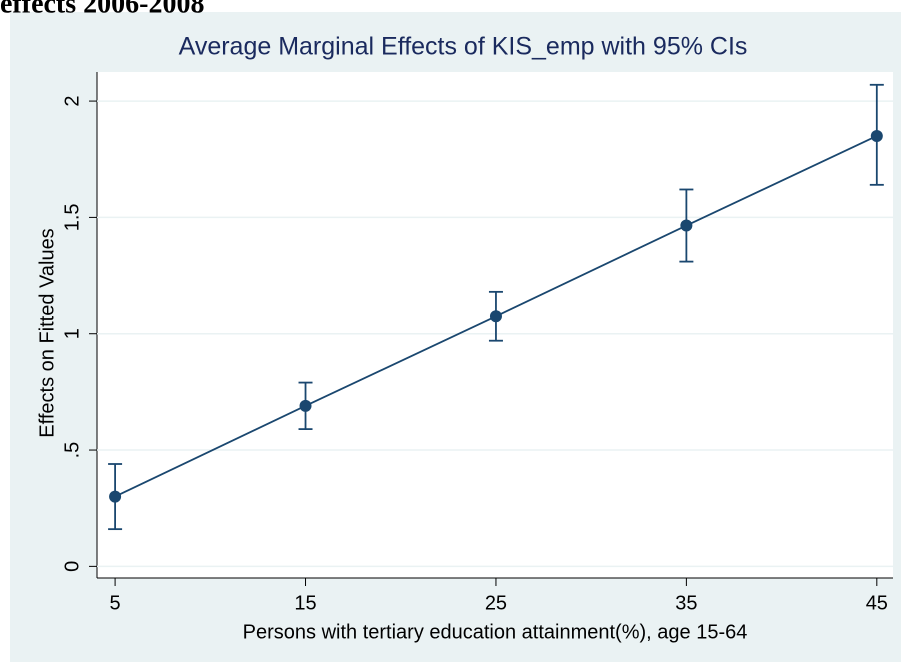  Describe the element at coordinates (72, 333) in the screenshot. I see `y-tick-label: 1` at that location.